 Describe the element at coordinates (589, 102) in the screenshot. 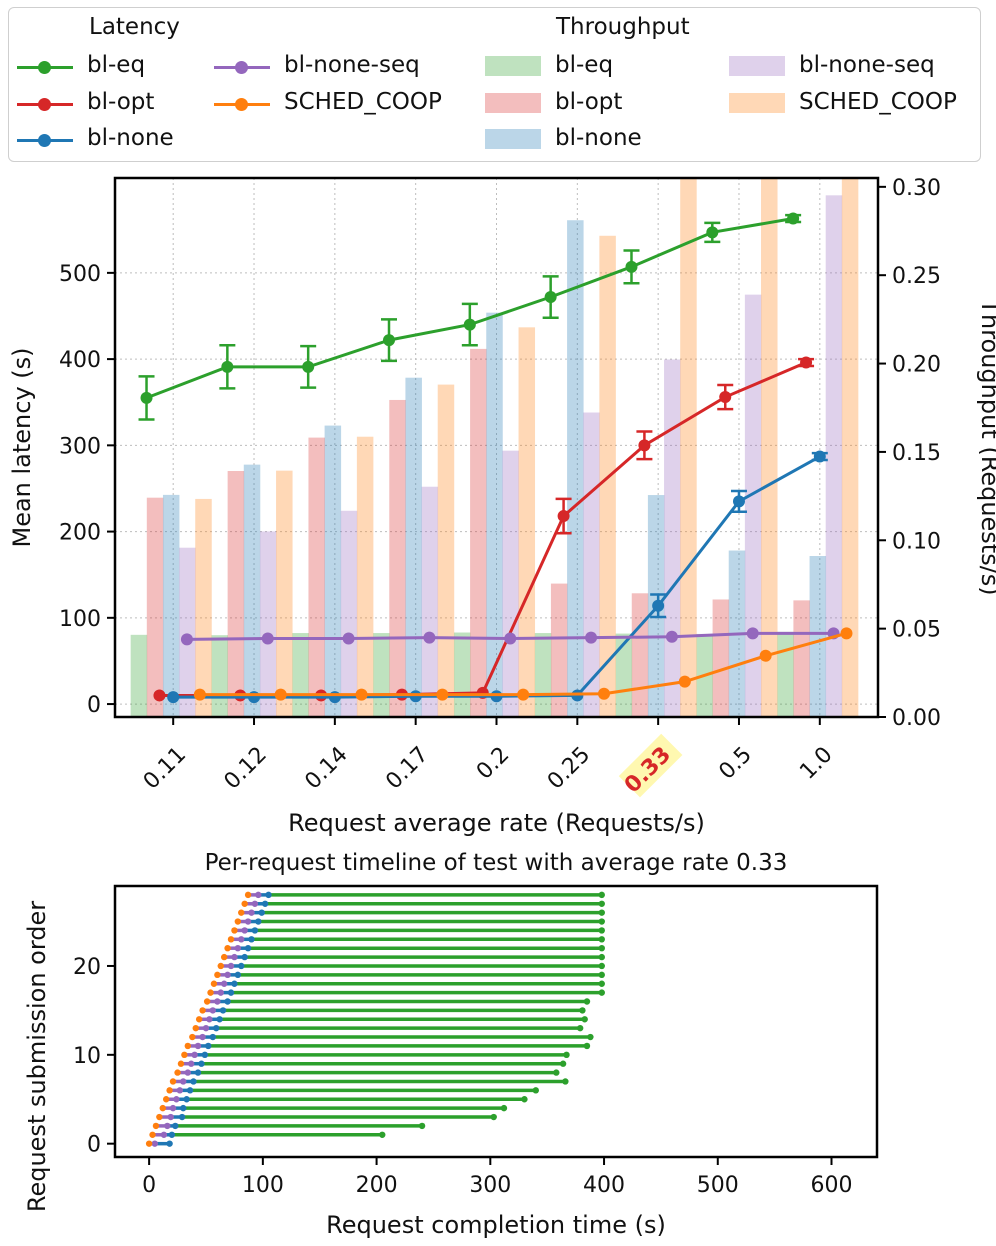

I see `legend-label-throughput-bl-opt: bl-opt` at that location.